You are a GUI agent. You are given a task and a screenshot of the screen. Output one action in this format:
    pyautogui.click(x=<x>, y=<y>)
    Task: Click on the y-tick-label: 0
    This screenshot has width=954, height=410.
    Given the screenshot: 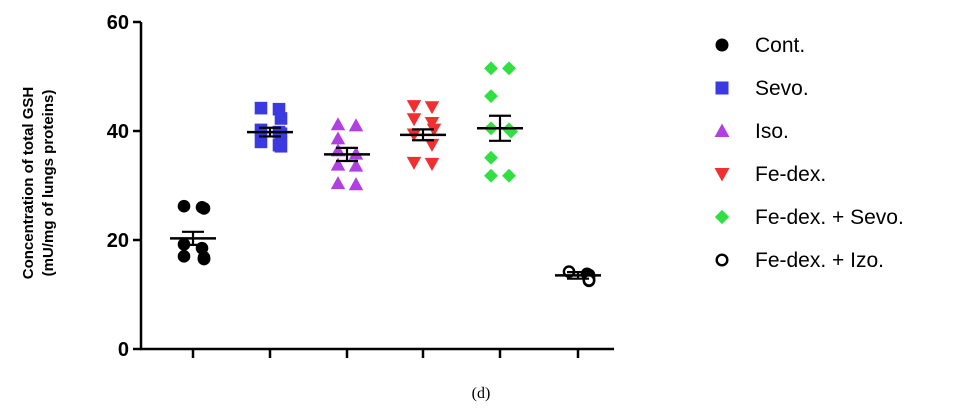 What is the action you would take?
    pyautogui.click(x=123, y=350)
    